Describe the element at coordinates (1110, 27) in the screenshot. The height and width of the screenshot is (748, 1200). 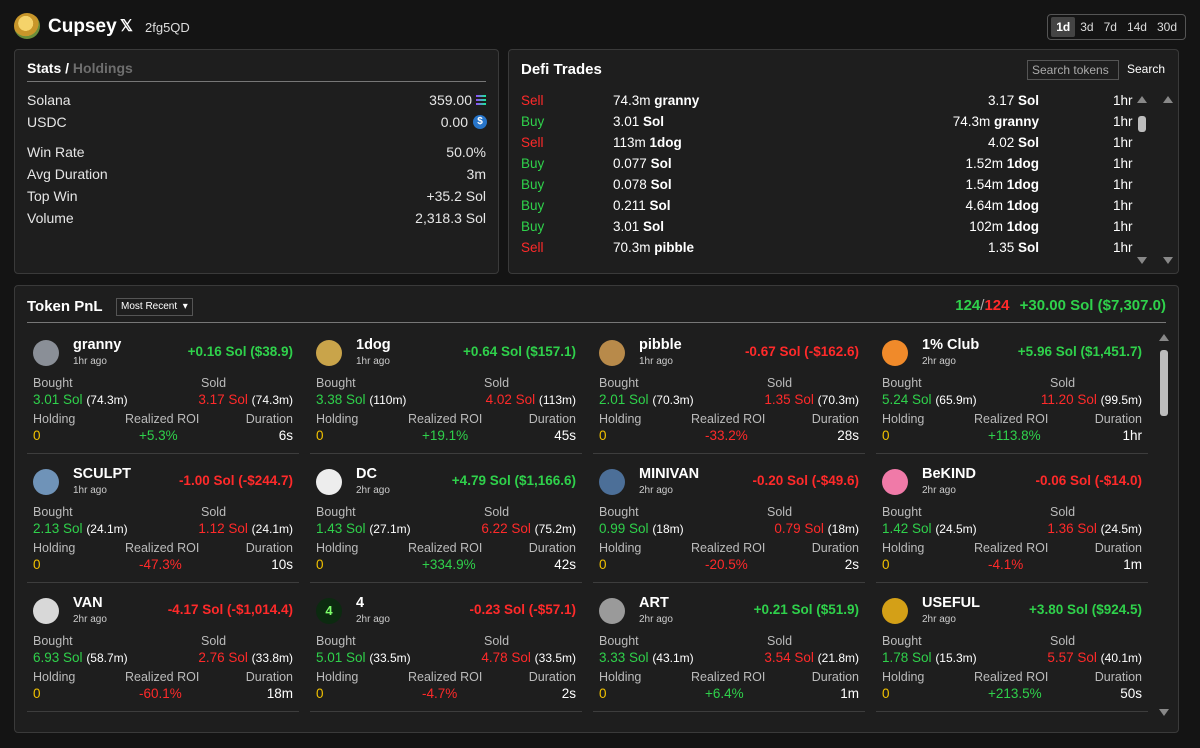
I see `range-7d: 7d` at that location.